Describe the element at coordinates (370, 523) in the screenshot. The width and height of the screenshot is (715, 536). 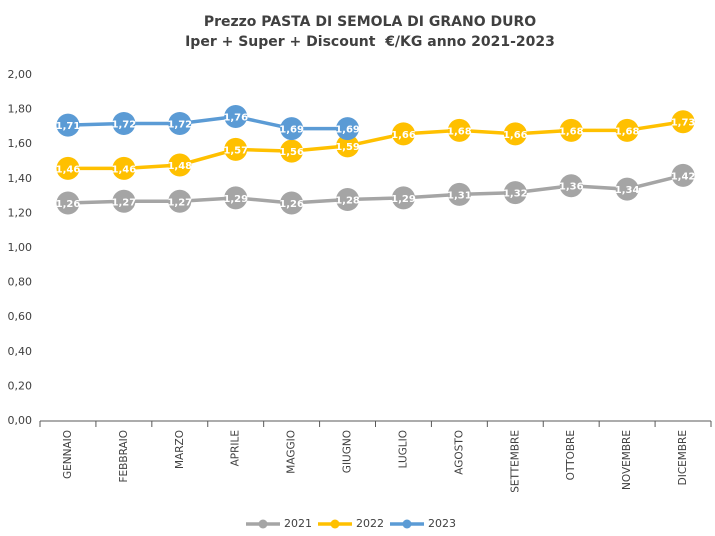
I see `legend-label: 2022` at that location.